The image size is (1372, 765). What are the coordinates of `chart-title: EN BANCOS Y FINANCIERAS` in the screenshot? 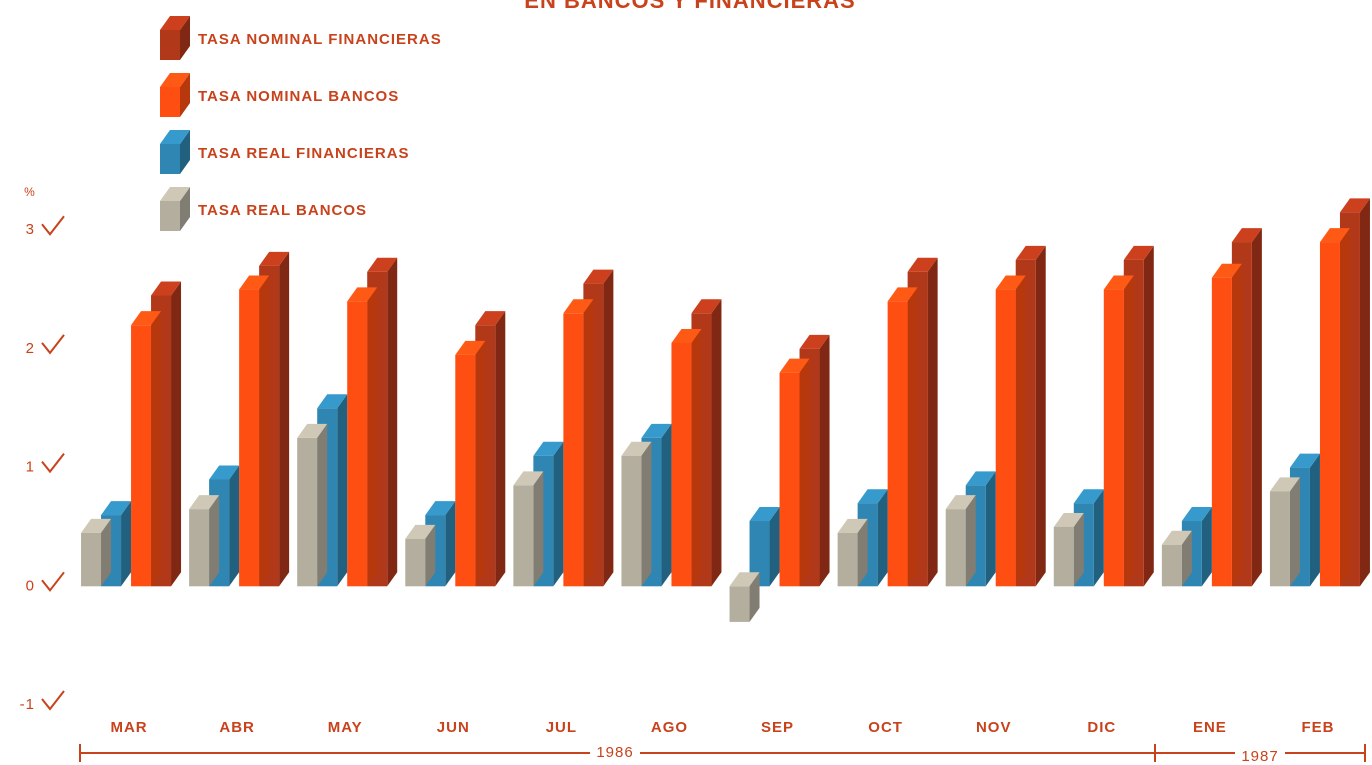 It's located at (689, 6).